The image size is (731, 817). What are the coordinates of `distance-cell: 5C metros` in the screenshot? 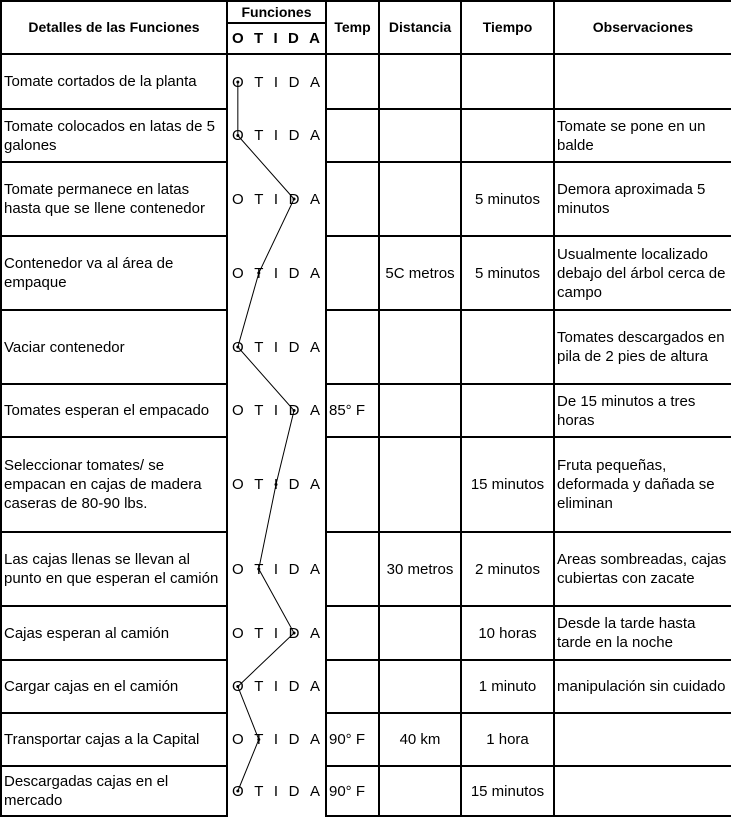 It's located at (420, 273).